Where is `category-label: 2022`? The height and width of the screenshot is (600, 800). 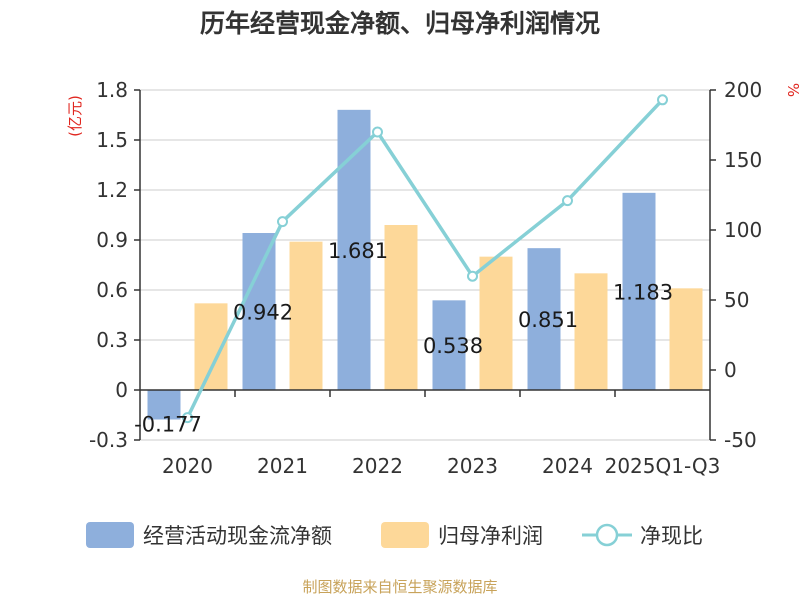 category-label: 2022 is located at coordinates (377, 466).